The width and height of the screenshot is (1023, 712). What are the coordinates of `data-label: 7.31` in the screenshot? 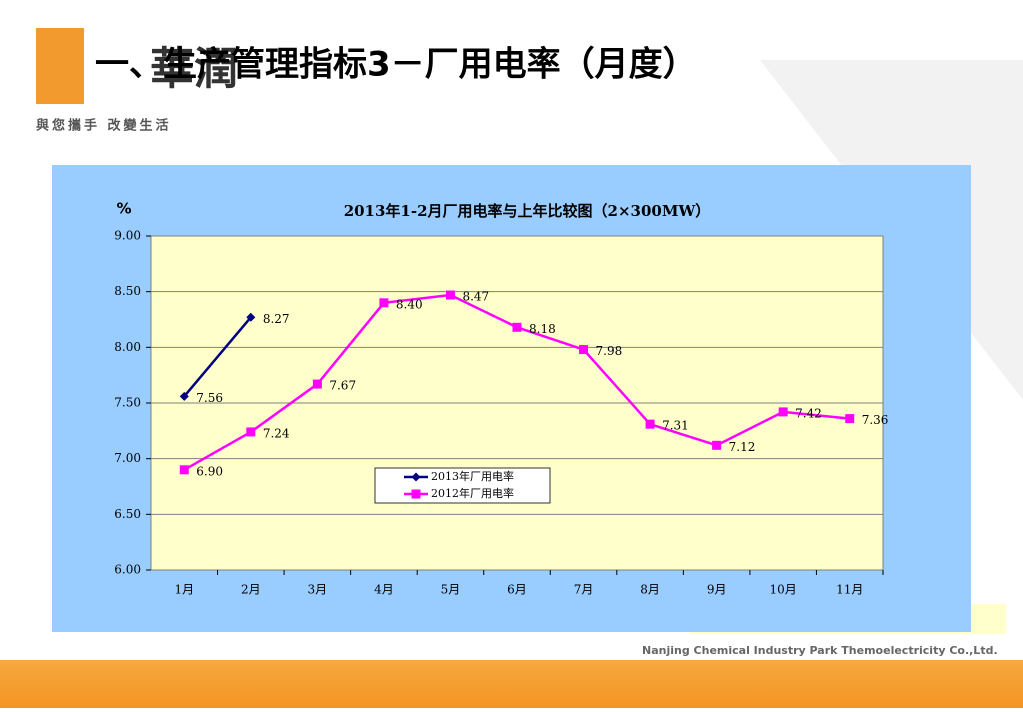 It's located at (675, 426).